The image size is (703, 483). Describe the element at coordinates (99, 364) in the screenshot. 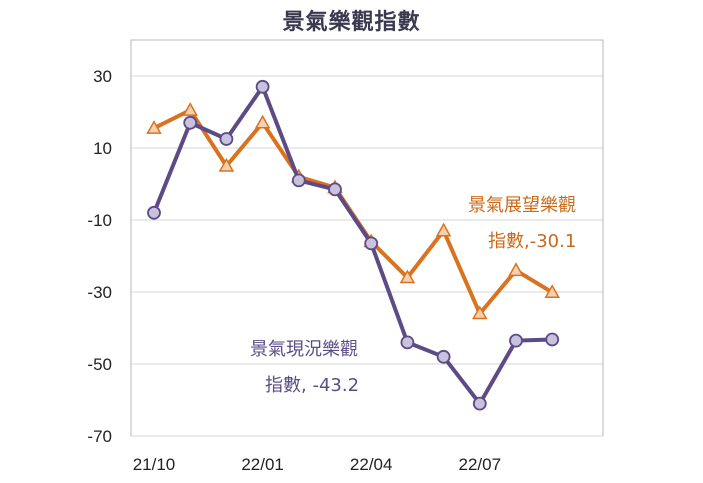

I see `y-tick-label: -50` at that location.